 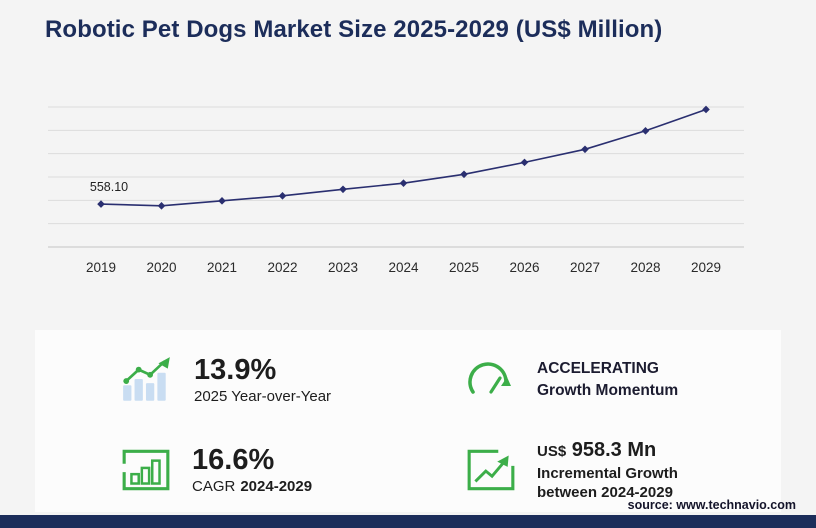 What do you see at coordinates (645, 267) in the screenshot?
I see `x-axis-label-2028: 2028` at bounding box center [645, 267].